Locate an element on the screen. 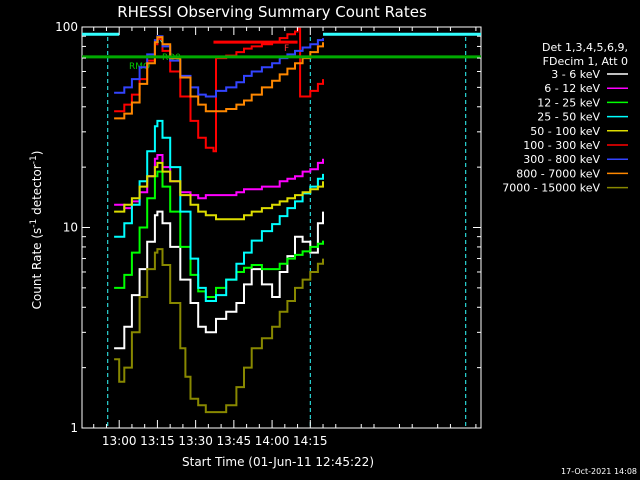 This screenshot has height=480, width=640. x-tick-label: 13:30 is located at coordinates (195, 441).